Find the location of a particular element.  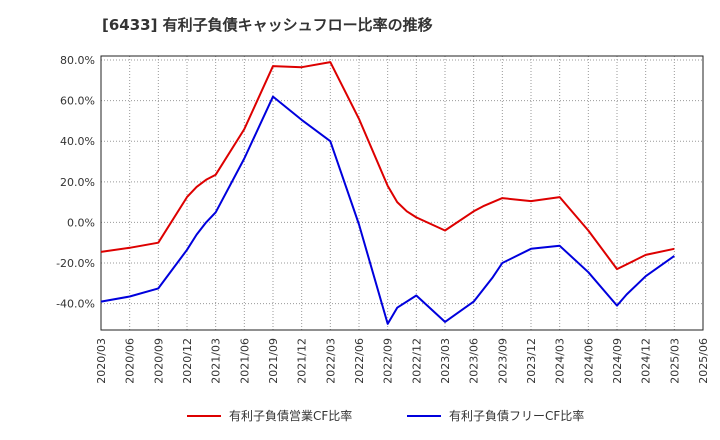

y-tick-label: -20.0% is located at coordinates (75, 263).